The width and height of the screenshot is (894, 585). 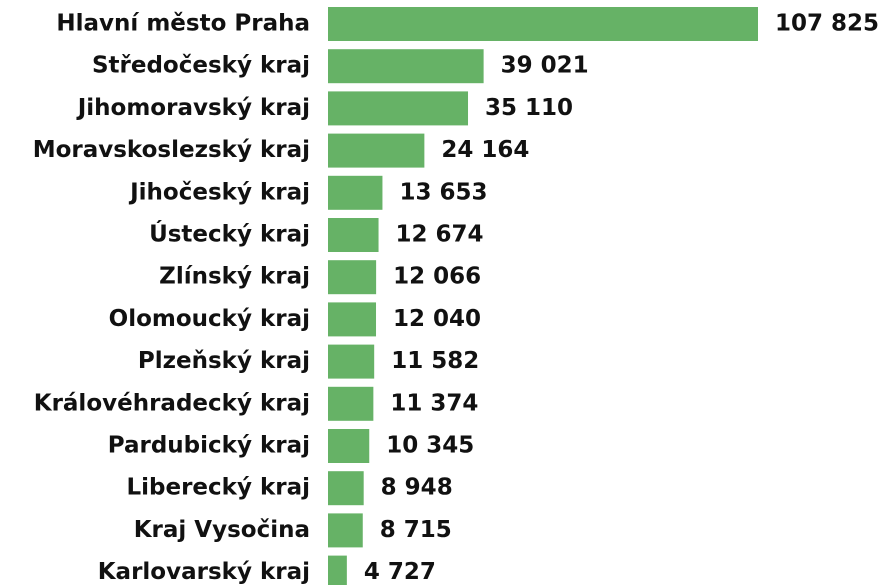 What do you see at coordinates (219, 192) in the screenshot?
I see `category-label: Jihočeský kraj` at bounding box center [219, 192].